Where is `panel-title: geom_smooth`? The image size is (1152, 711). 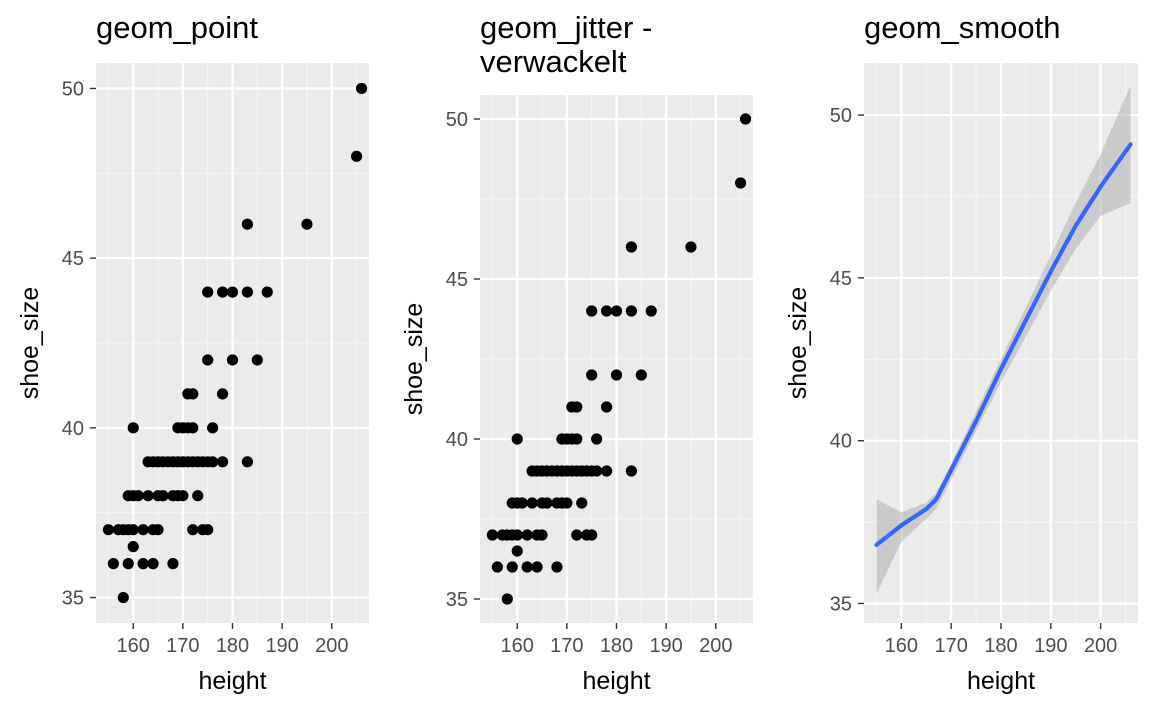 panel-title: geom_smooth is located at coordinates (962, 27).